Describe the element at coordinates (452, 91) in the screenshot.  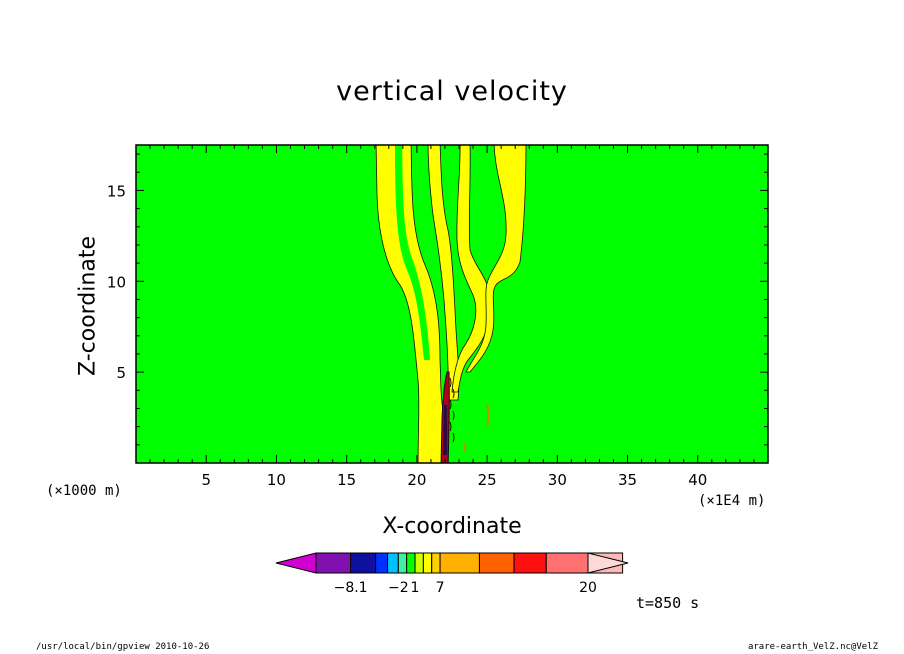
I see `chart-title: vertical velocity` at that location.